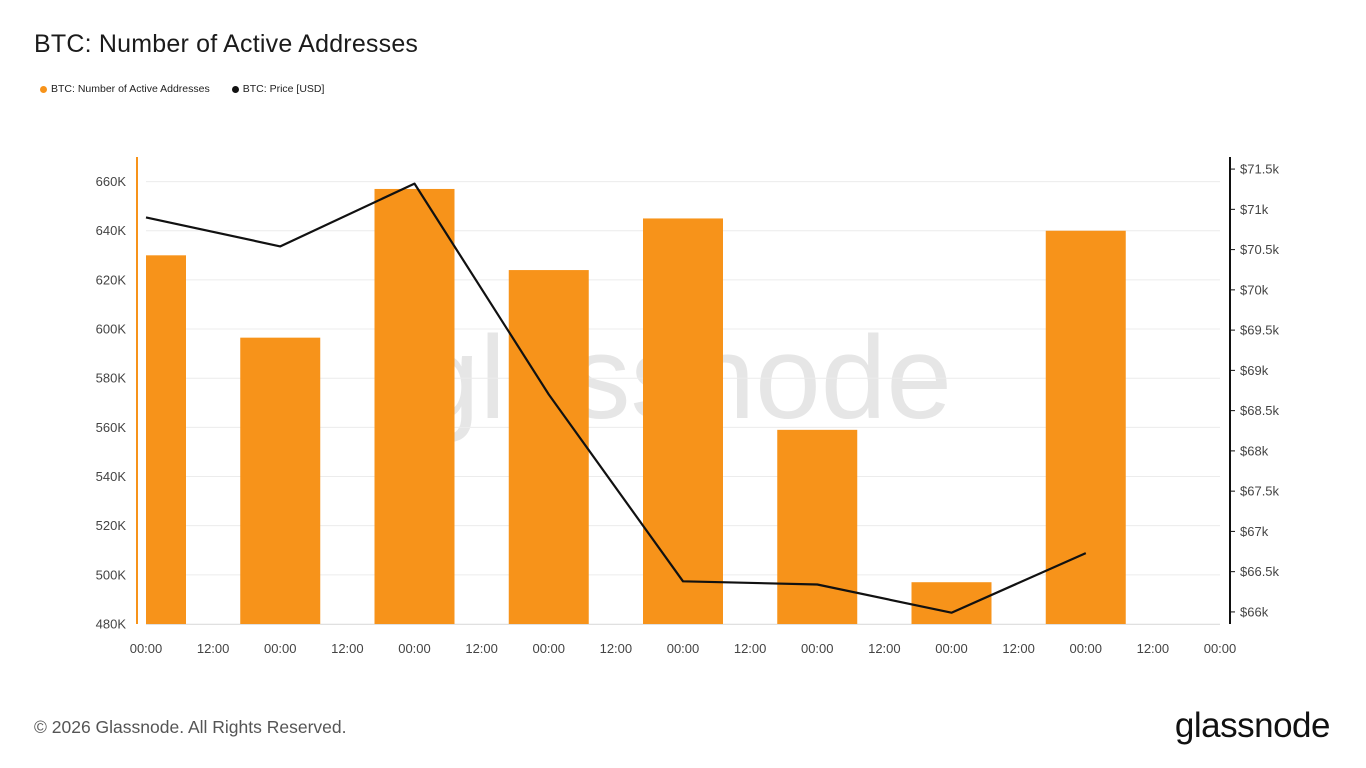  Describe the element at coordinates (111, 181) in the screenshot. I see `y-left-tick-label: 660K` at that location.